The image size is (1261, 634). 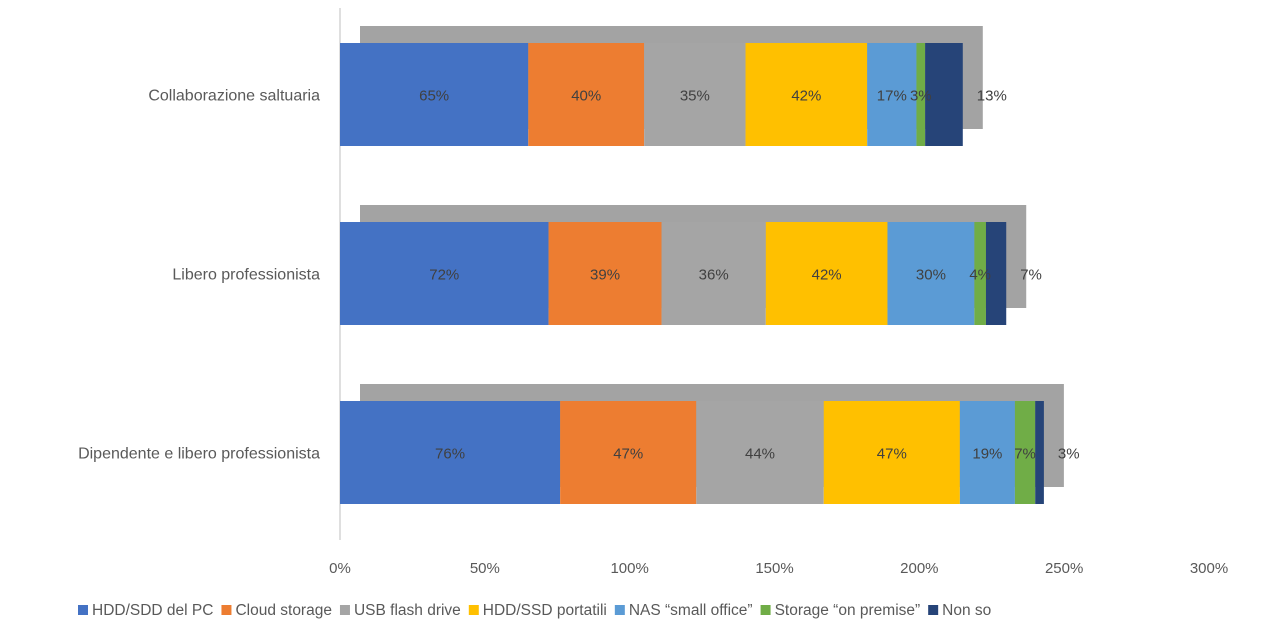 I want to click on data-label: 36%, so click(x=714, y=275).